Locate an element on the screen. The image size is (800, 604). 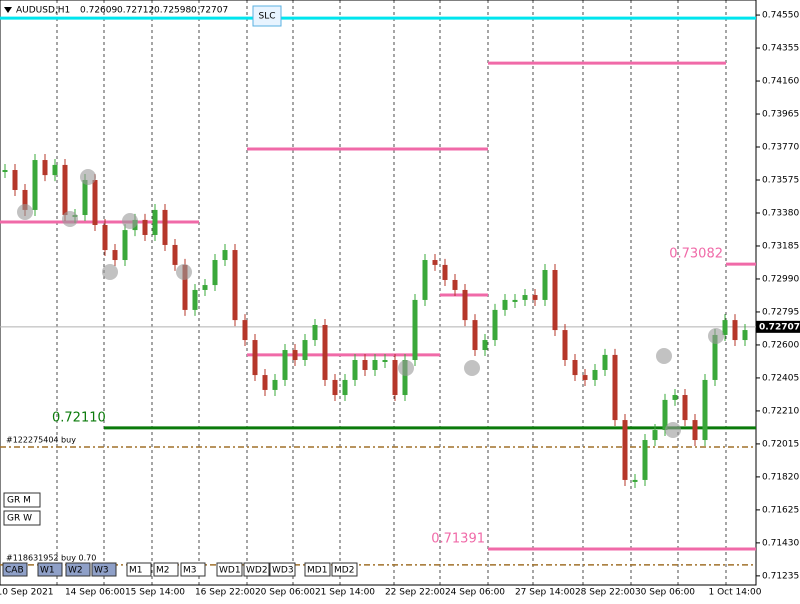
button-label: WD1 is located at coordinates (230, 571).